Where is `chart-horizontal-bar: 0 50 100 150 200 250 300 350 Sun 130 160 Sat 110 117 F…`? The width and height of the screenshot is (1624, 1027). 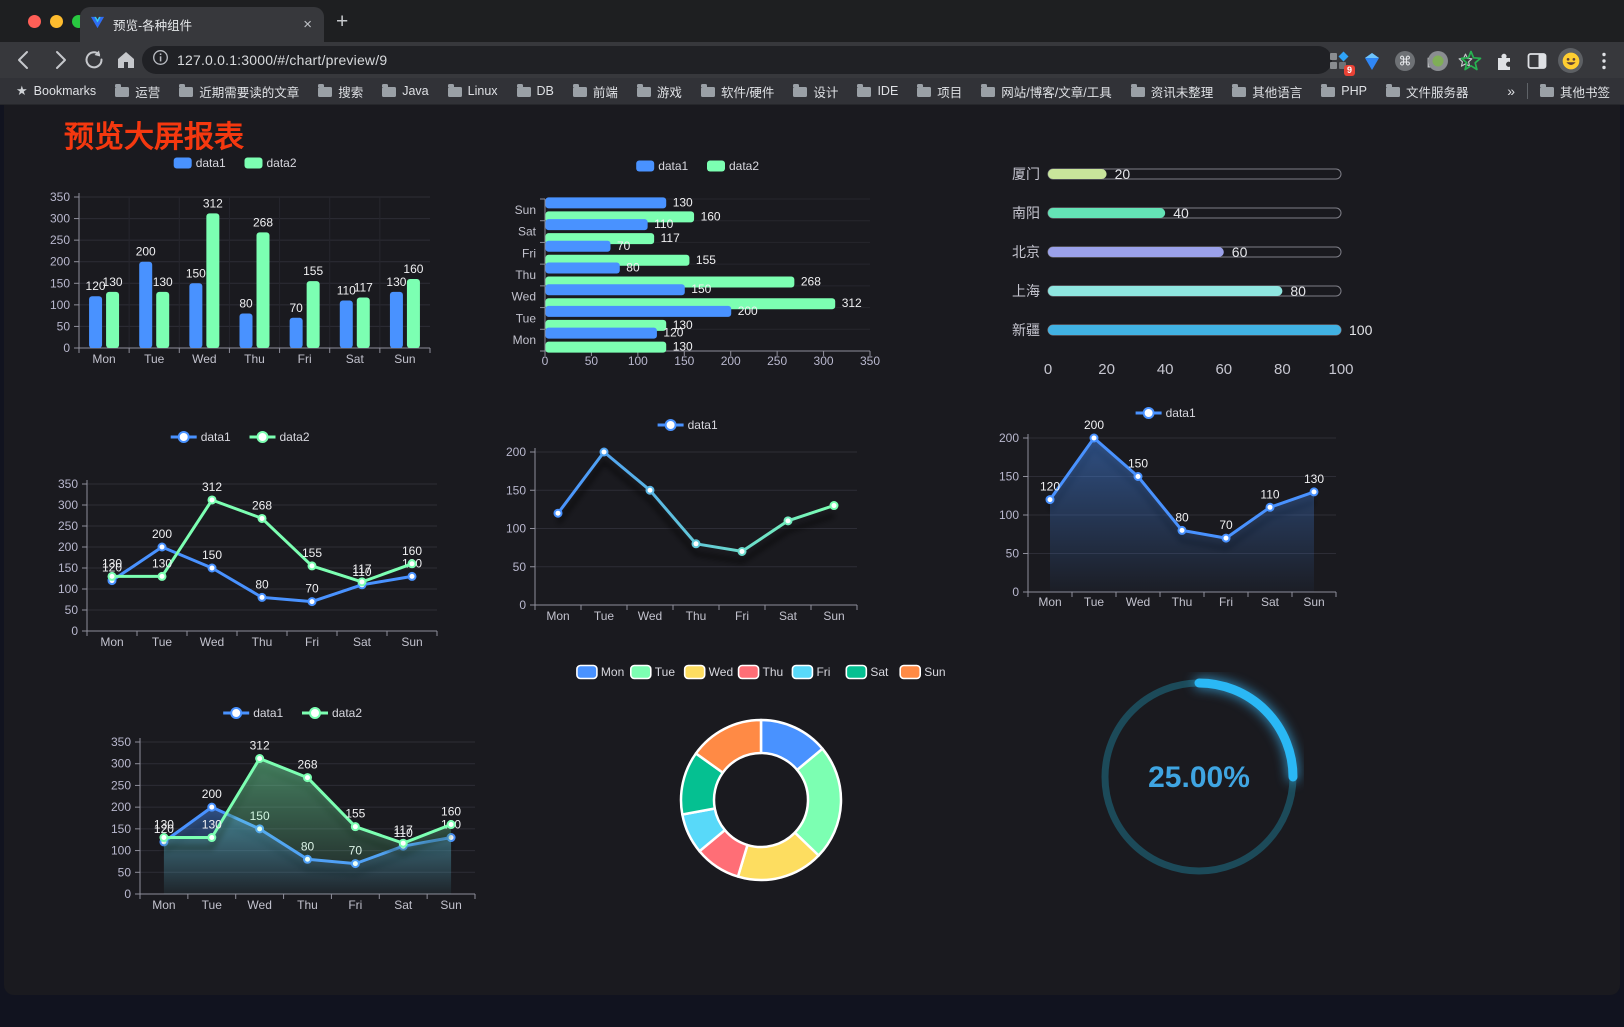 chart-horizontal-bar: 0 50 100 150 200 250 300 350 Sun 130 160 Sat 110 117 F… is located at coordinates (700, 261).